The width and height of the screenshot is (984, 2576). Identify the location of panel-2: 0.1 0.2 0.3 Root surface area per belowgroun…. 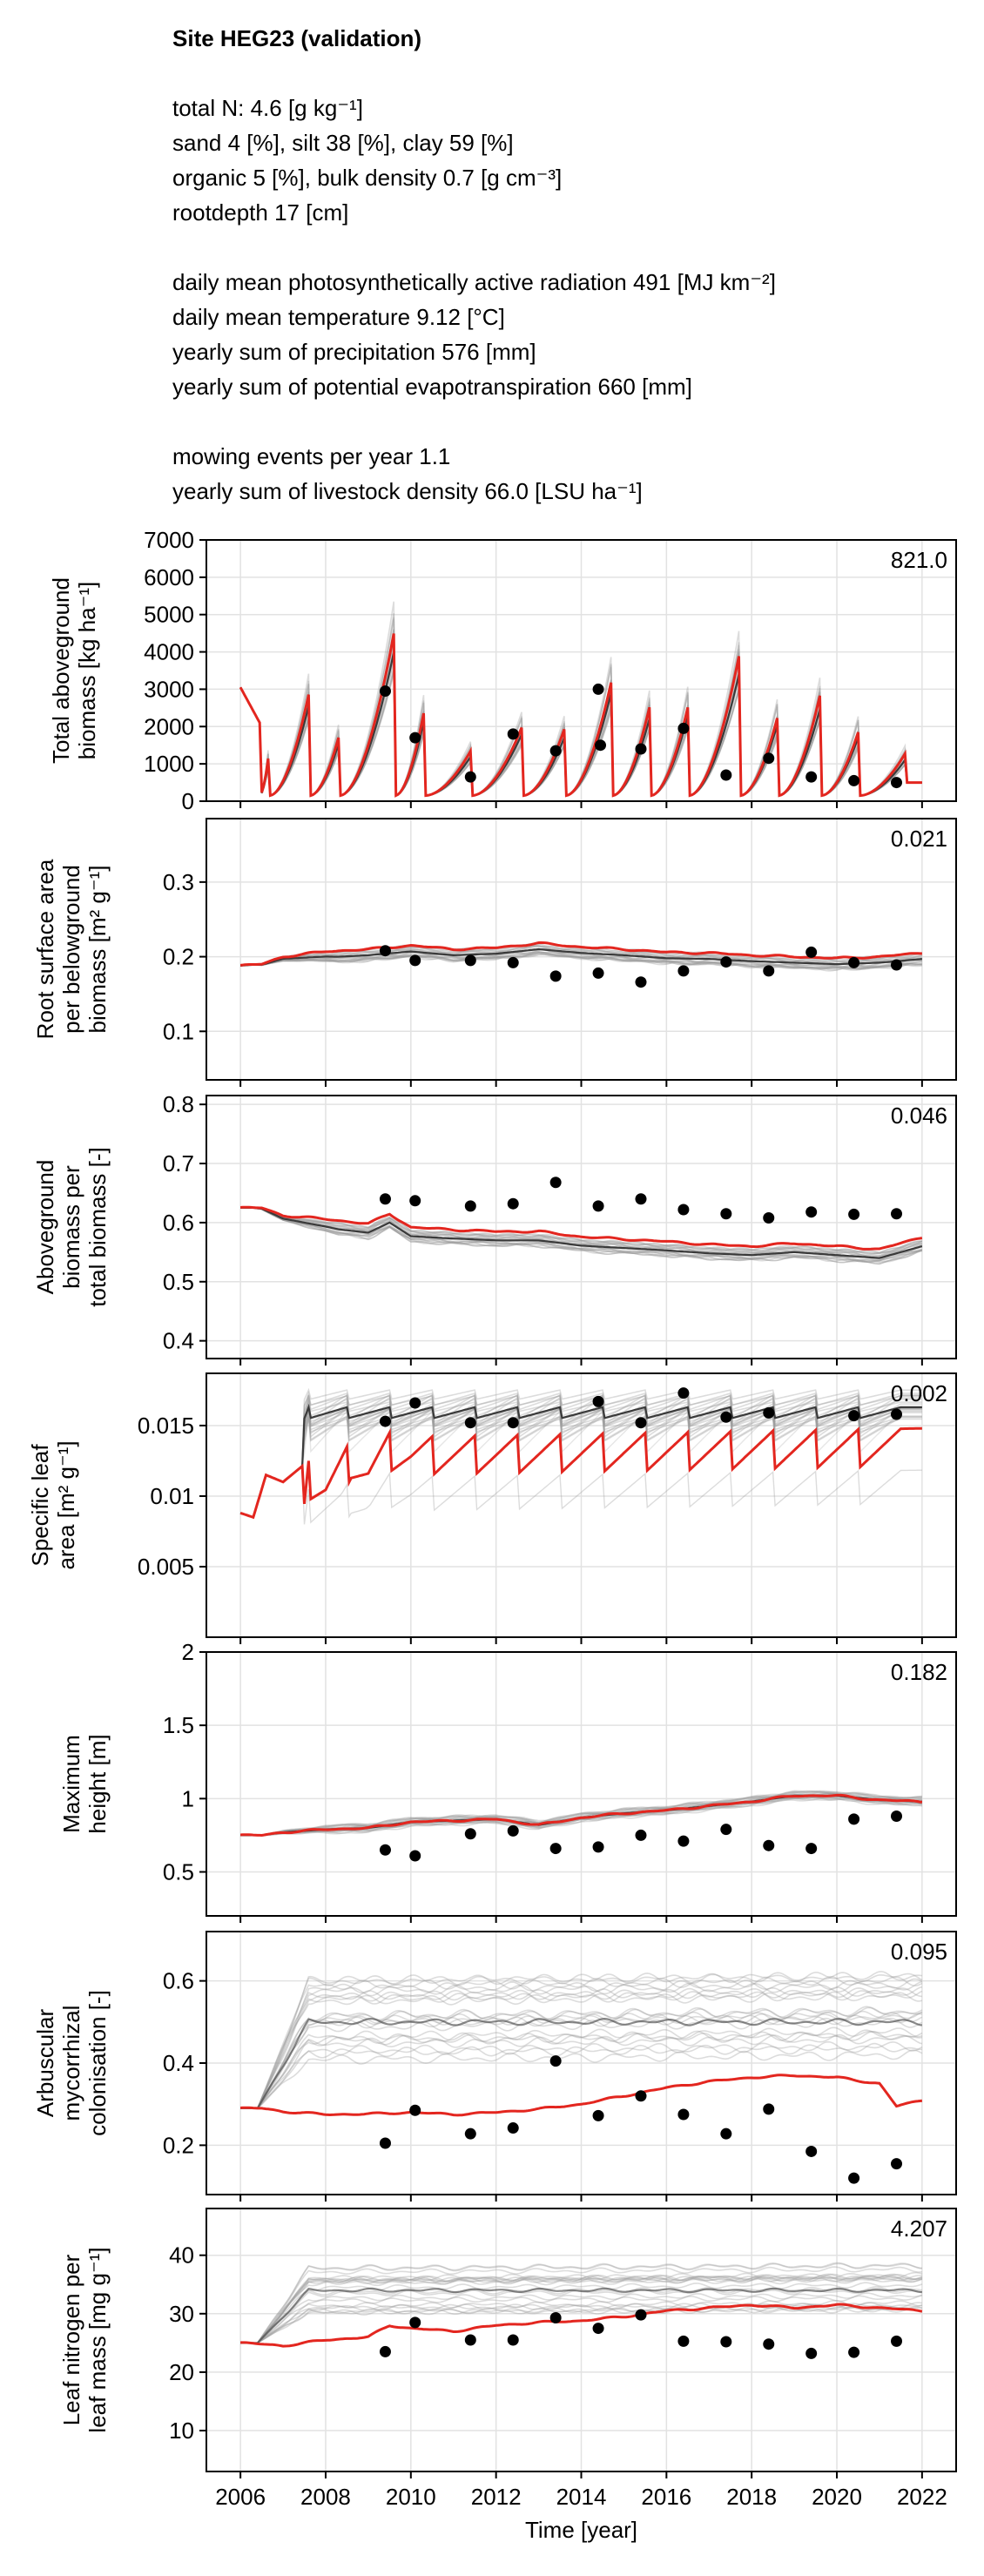
(494, 952).